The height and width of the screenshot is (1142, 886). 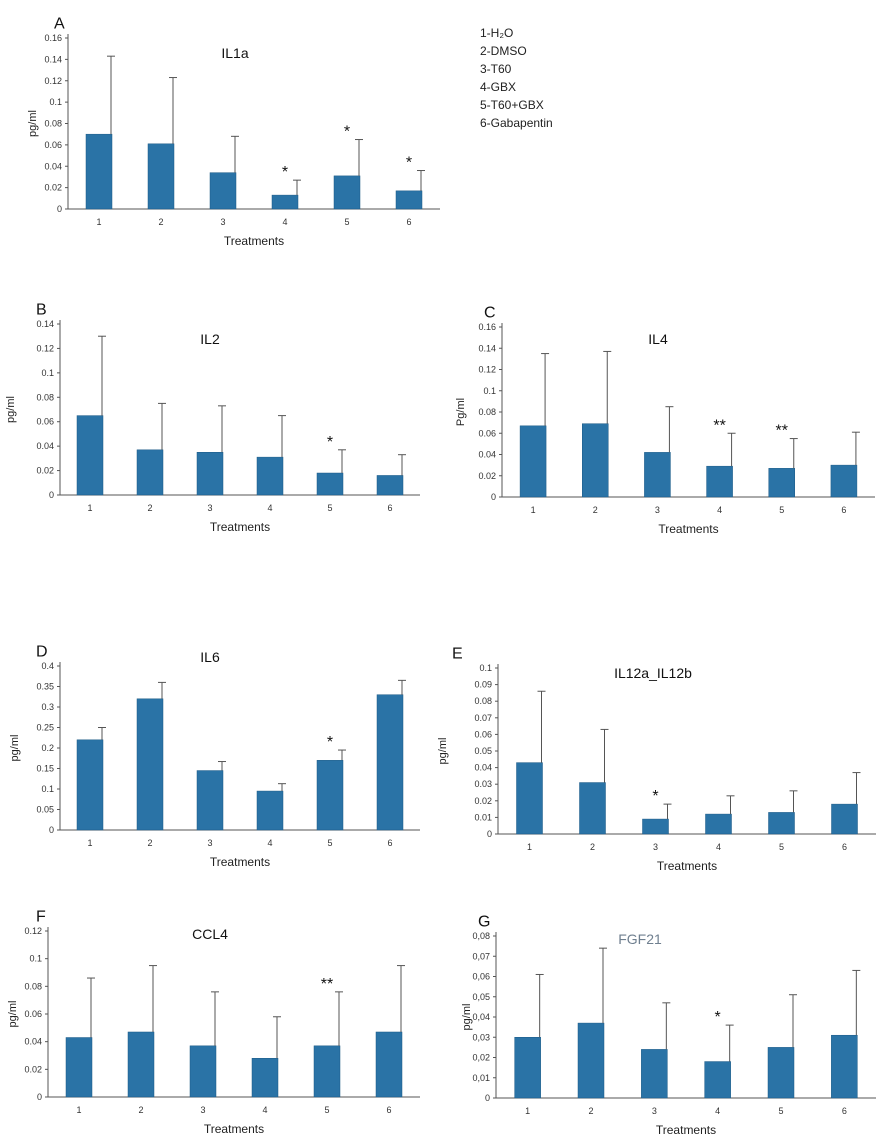 What do you see at coordinates (498, 87) in the screenshot?
I see `legend-item: 4-GBX` at bounding box center [498, 87].